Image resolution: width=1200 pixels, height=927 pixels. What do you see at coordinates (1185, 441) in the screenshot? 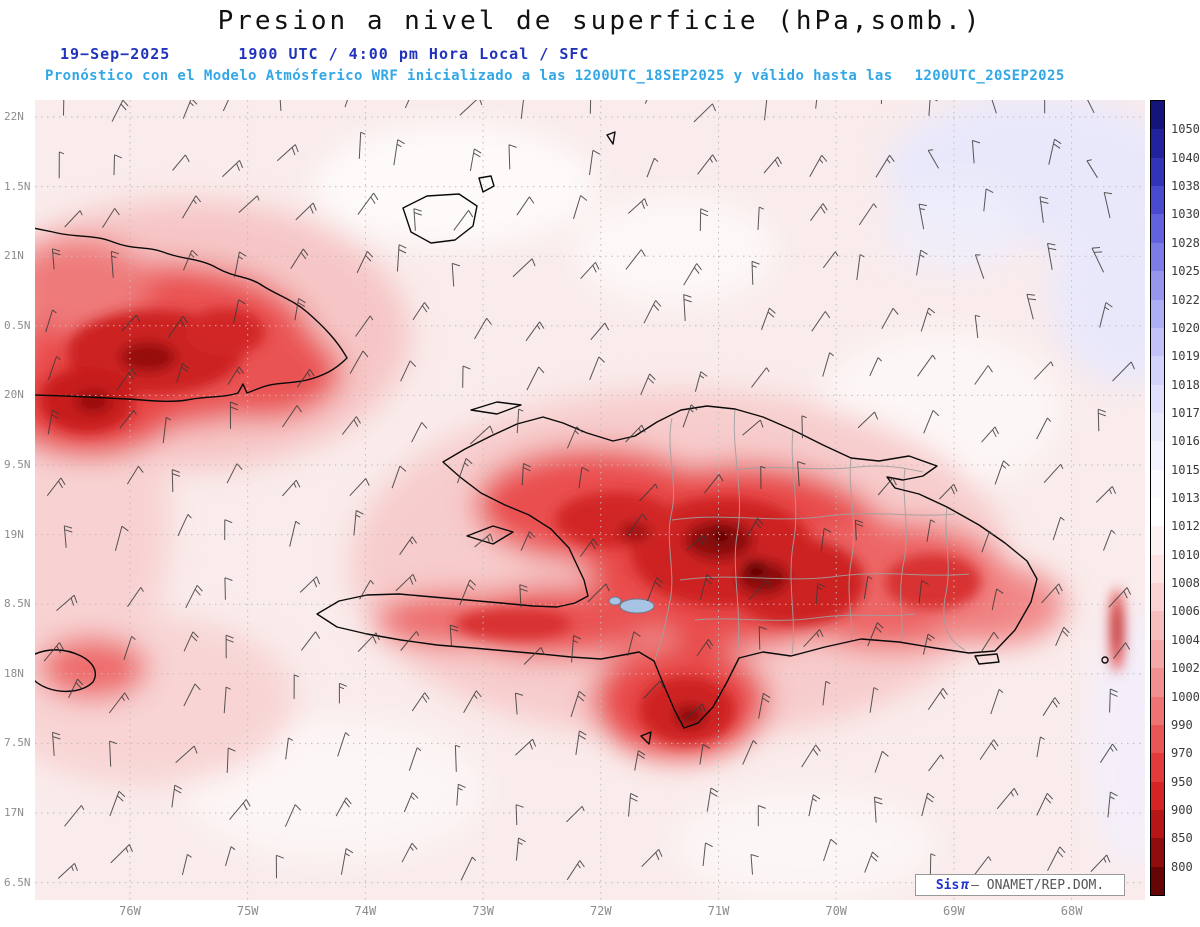
I see `colorbar-value-label: 1016` at bounding box center [1185, 441].